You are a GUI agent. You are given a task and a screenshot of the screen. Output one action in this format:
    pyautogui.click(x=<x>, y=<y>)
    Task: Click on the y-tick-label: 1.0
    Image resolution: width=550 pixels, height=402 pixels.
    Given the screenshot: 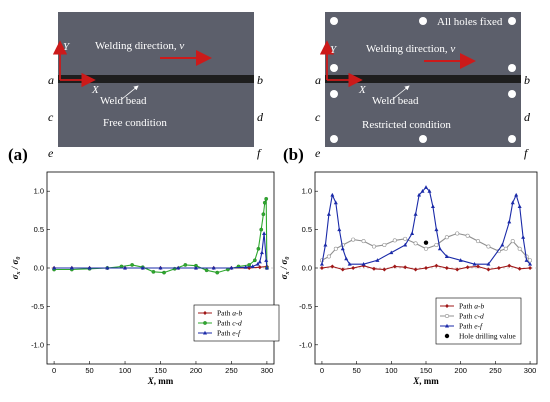 What is the action you would take?
    pyautogui.click(x=39, y=191)
    